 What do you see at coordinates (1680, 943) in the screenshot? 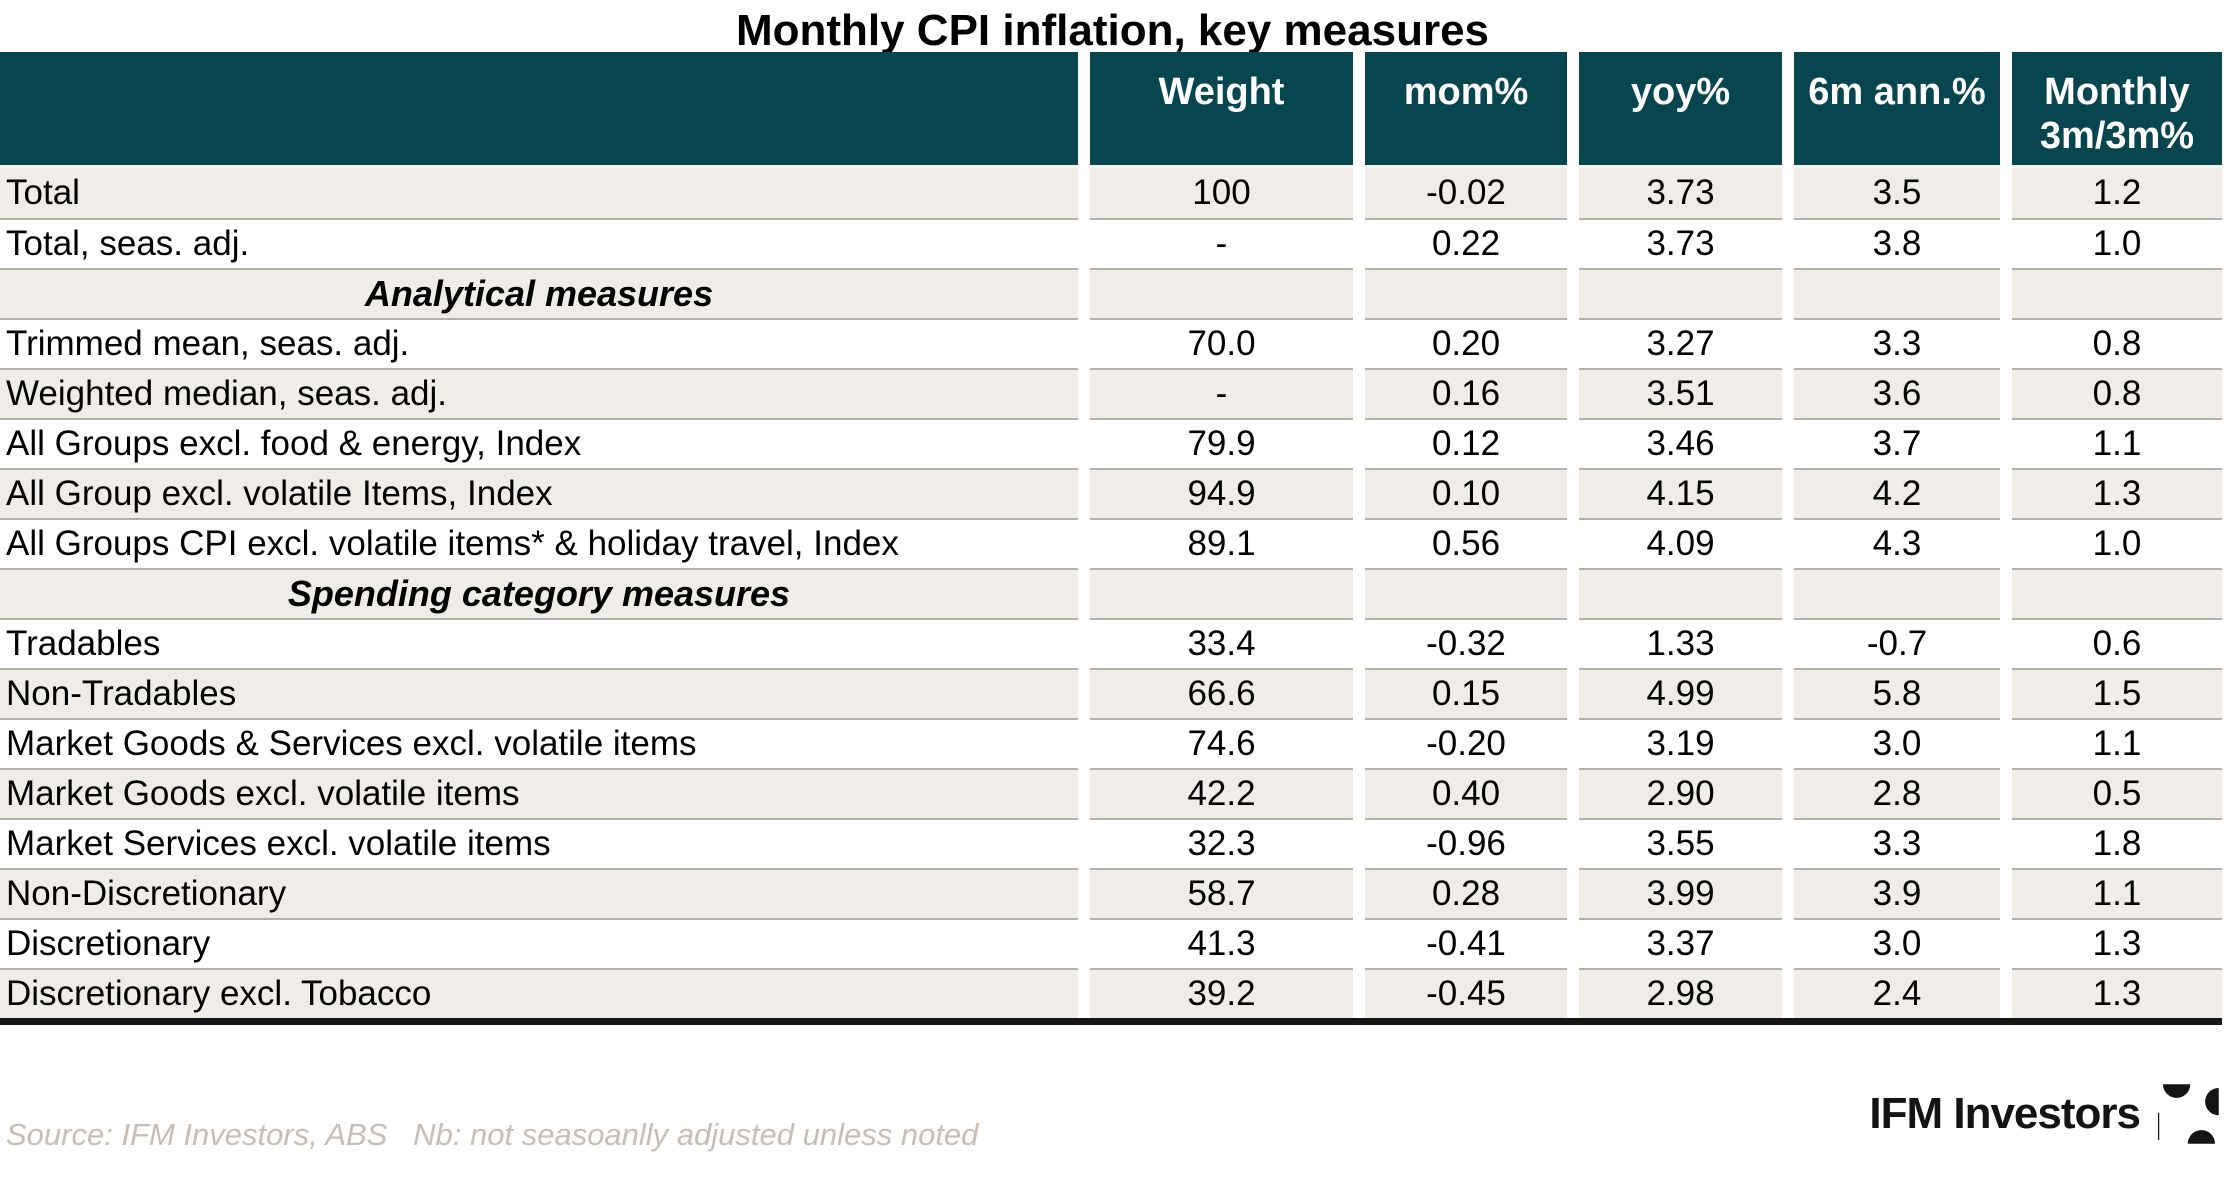
I see `cell-yoy: 3.37` at bounding box center [1680, 943].